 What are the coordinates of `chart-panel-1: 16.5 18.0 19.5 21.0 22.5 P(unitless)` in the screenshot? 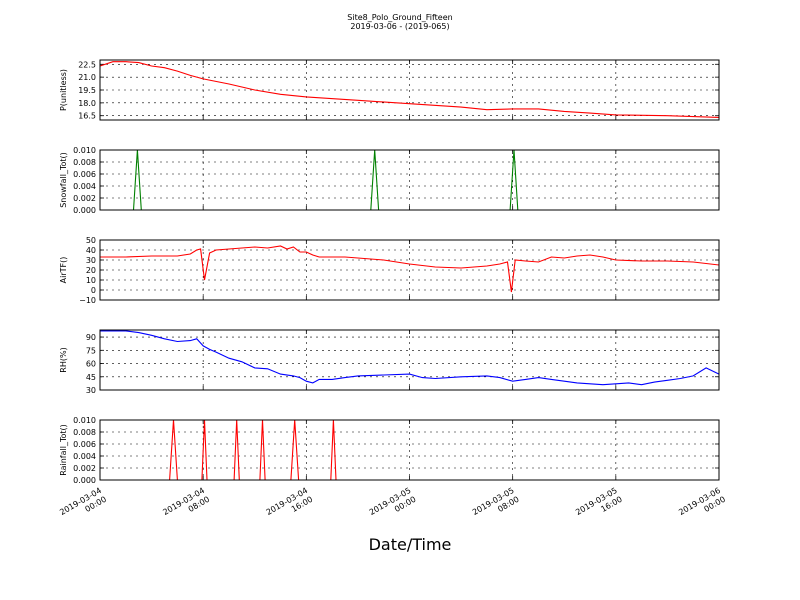 It's located at (389, 90).